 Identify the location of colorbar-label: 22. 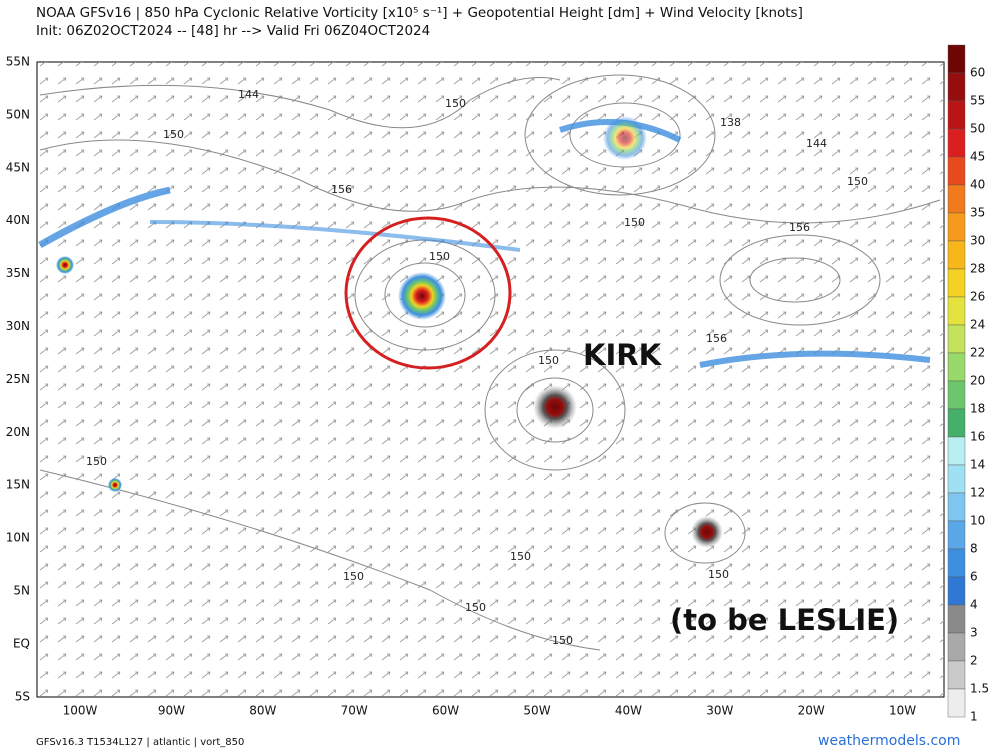
(977, 353).